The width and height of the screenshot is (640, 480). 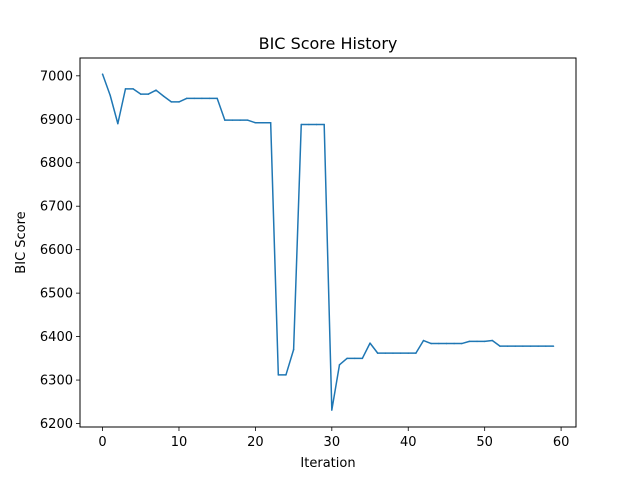 I want to click on y-tick-label: 6300, so click(x=56, y=381).